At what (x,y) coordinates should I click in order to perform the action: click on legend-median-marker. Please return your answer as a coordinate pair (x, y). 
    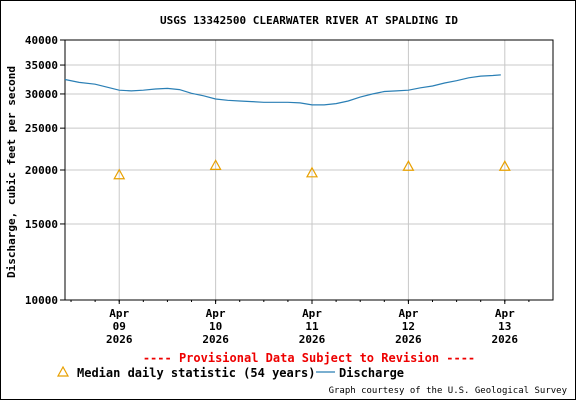
    Looking at the image, I should click on (63, 371).